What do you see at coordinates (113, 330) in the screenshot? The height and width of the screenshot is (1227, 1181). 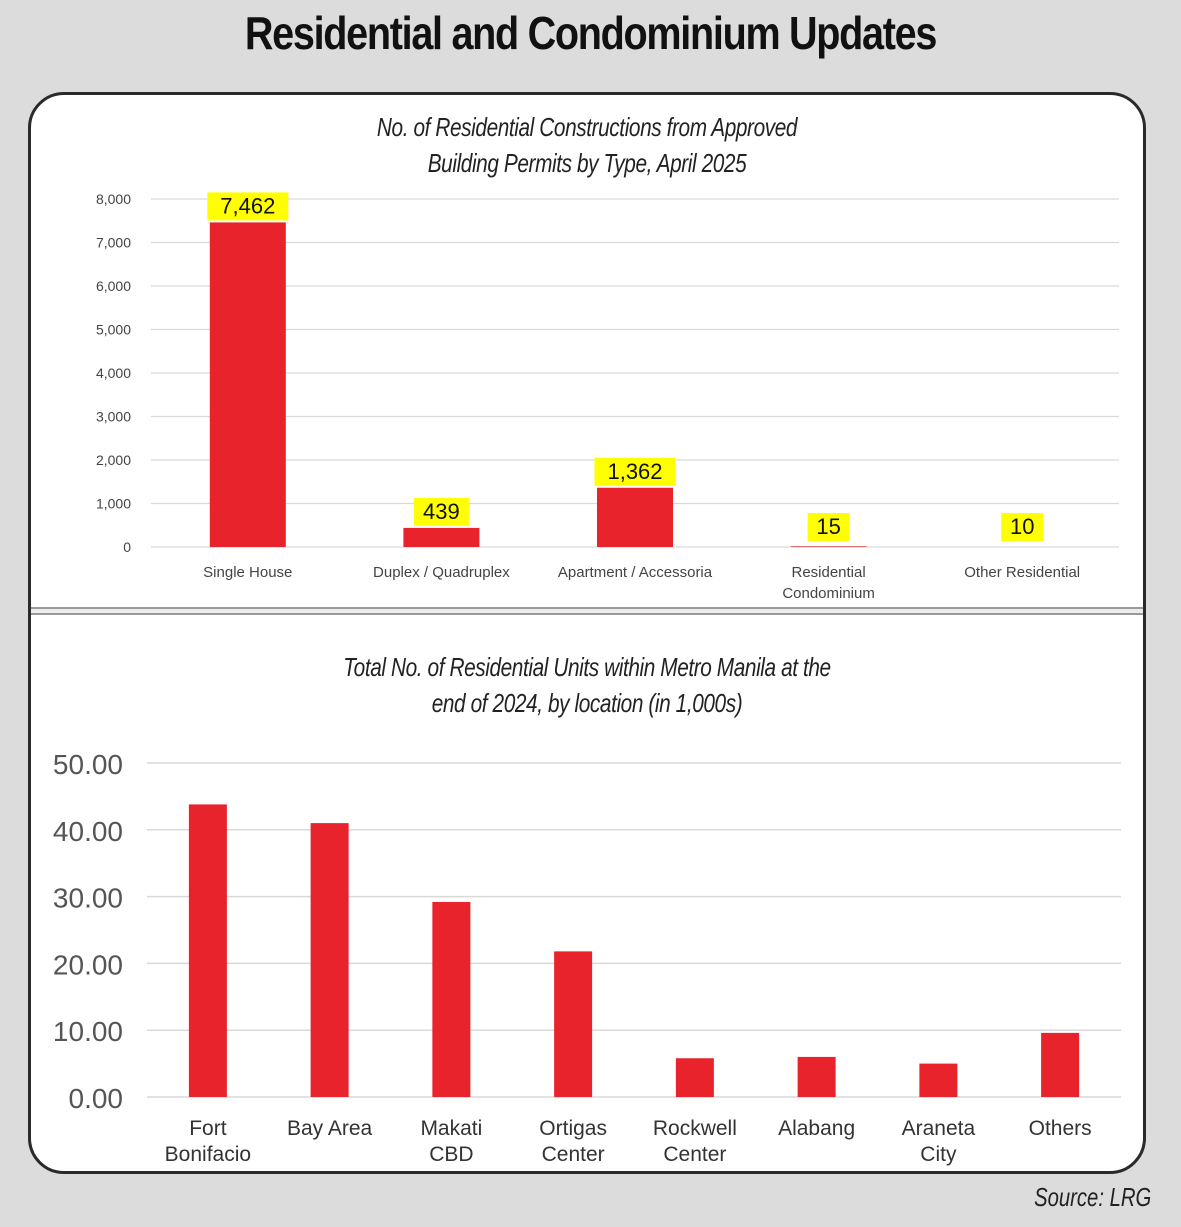 I see `chart1-ytick-label: 5,000` at bounding box center [113, 330].